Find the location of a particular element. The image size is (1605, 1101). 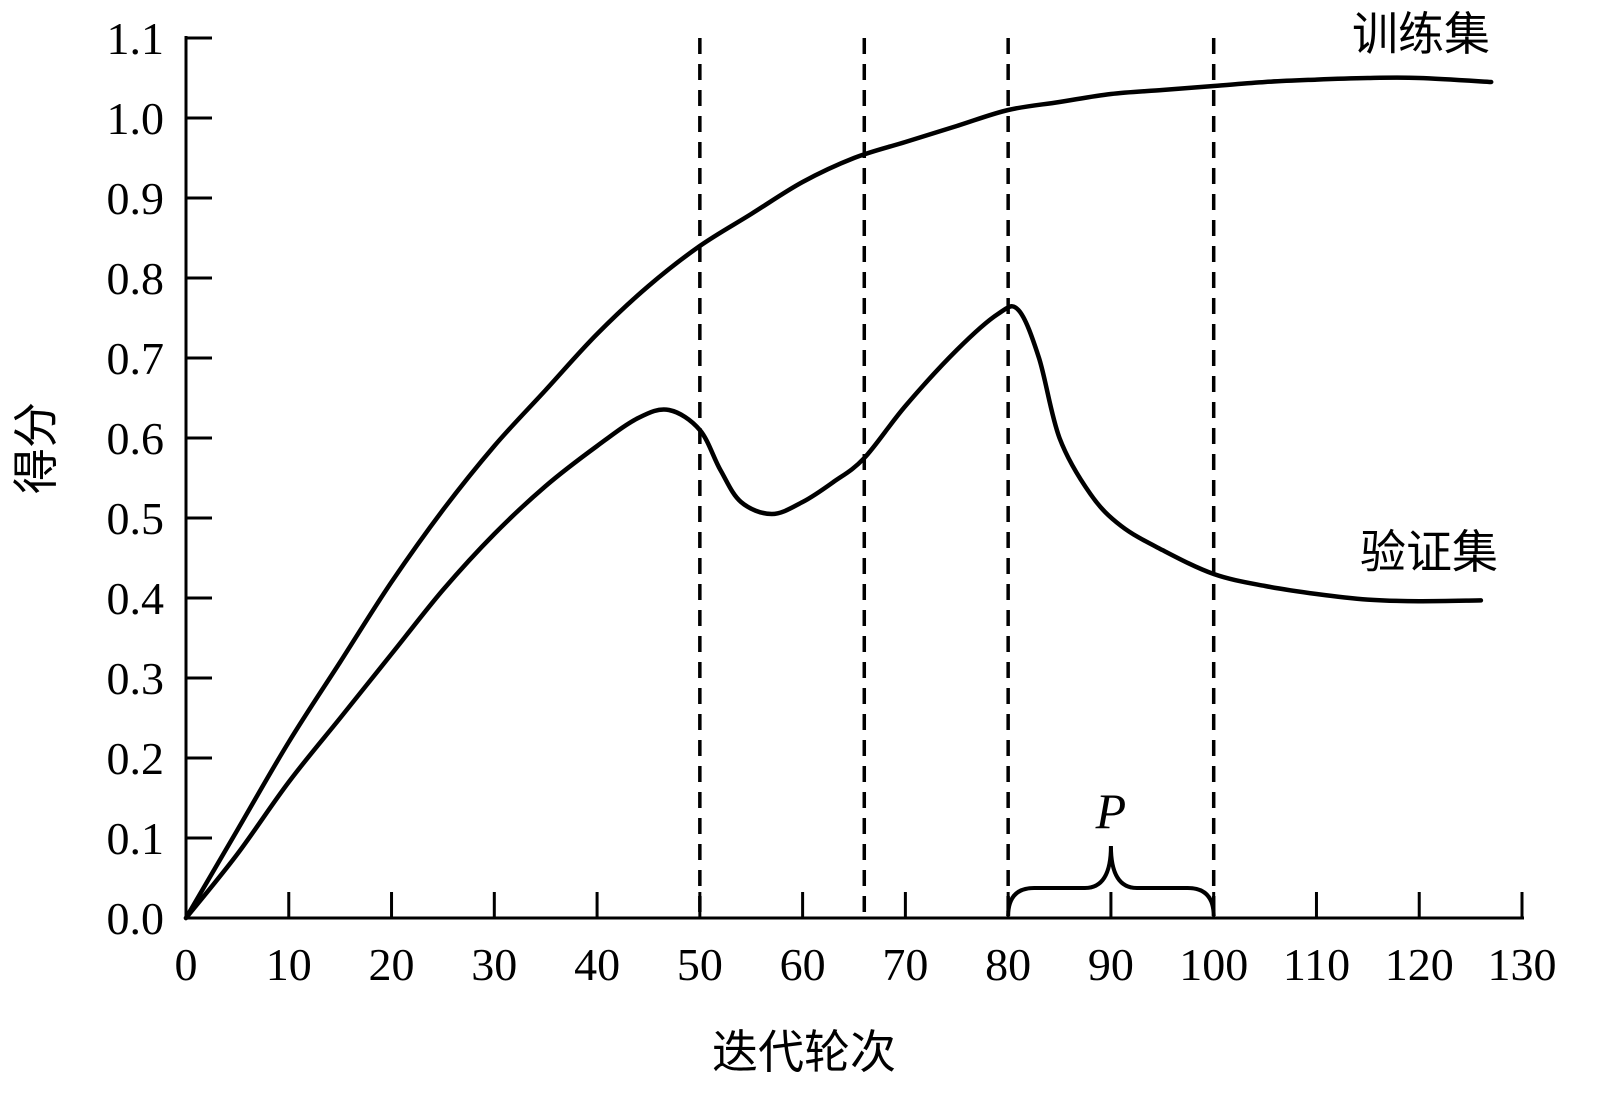

x-axis-title: 迭代轮次 is located at coordinates (804, 1052).